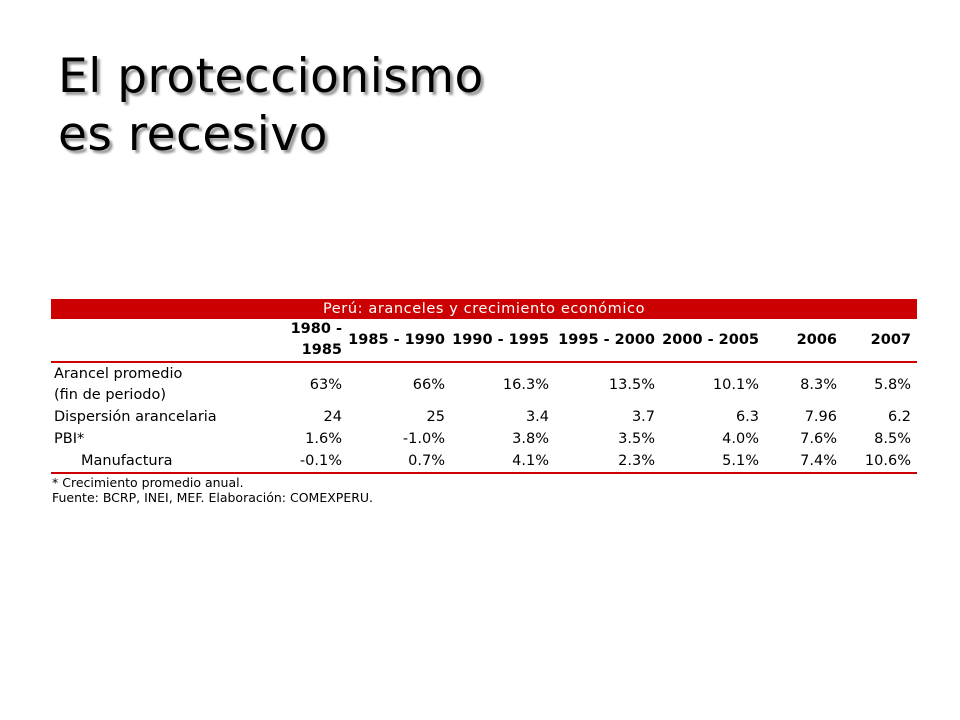 This screenshot has height=720, width=960. Describe the element at coordinates (816, 339) in the screenshot. I see `column-header: 2006` at that location.